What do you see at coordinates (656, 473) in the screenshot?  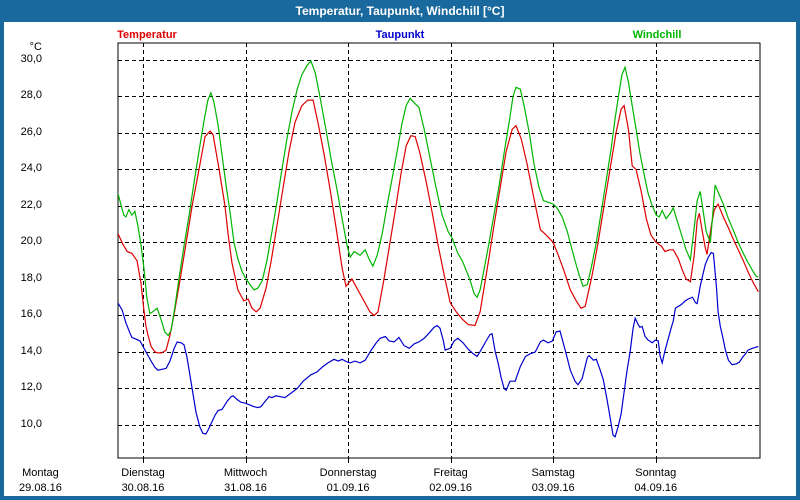 I see `day-name: Sonntag` at bounding box center [656, 473].